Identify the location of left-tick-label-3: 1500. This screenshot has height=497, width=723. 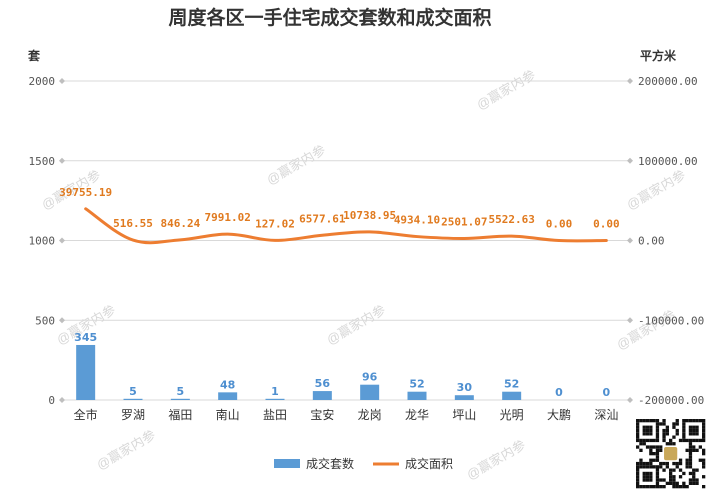
(42, 161).